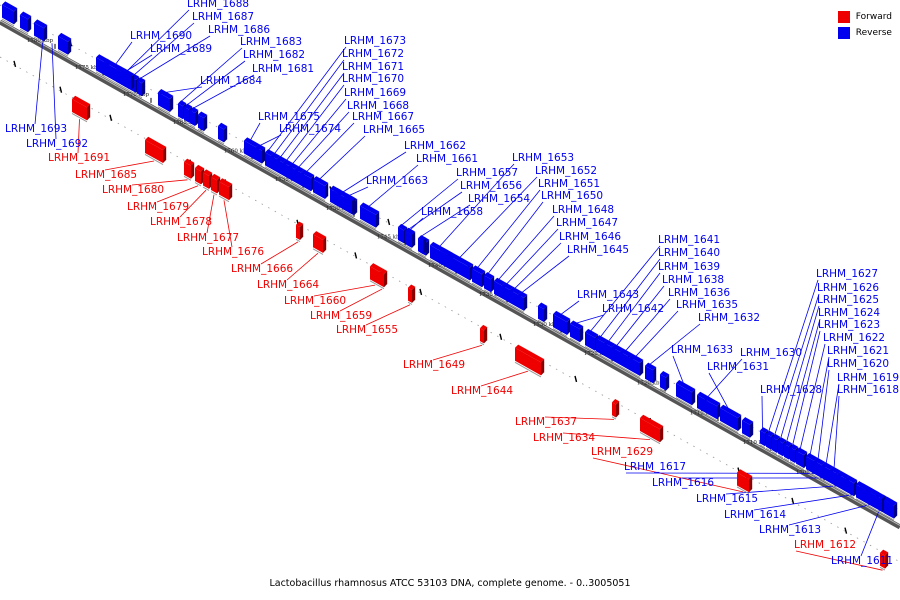 This screenshot has height=600, width=900. What do you see at coordinates (825, 545) in the screenshot?
I see `gene-label: LRHM_1612` at bounding box center [825, 545].